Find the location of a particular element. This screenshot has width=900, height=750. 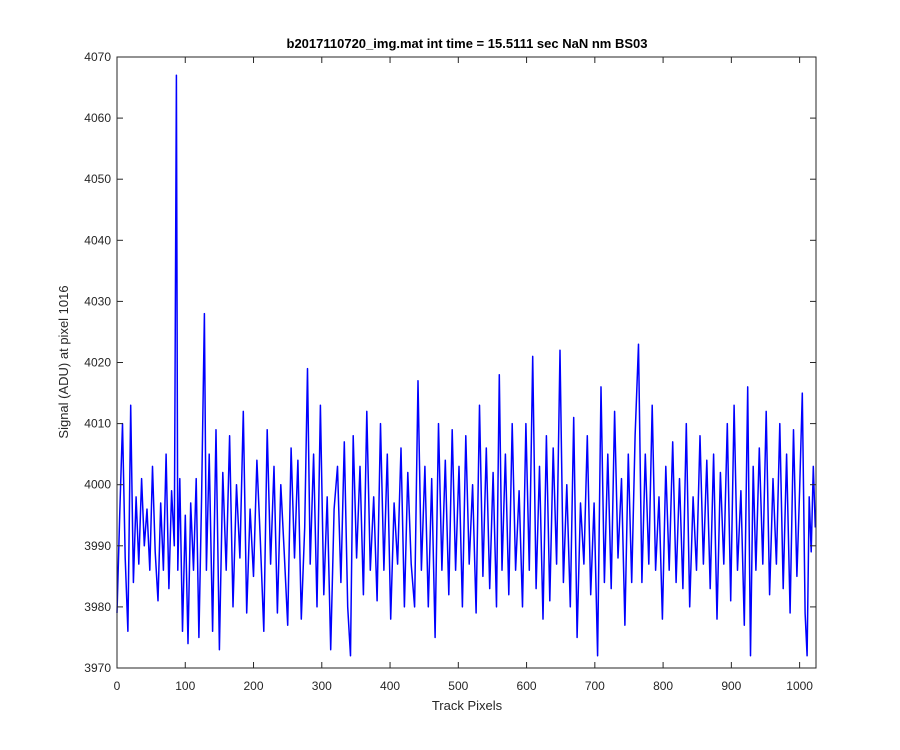

y-tick-label: 4010 is located at coordinates (97, 424).